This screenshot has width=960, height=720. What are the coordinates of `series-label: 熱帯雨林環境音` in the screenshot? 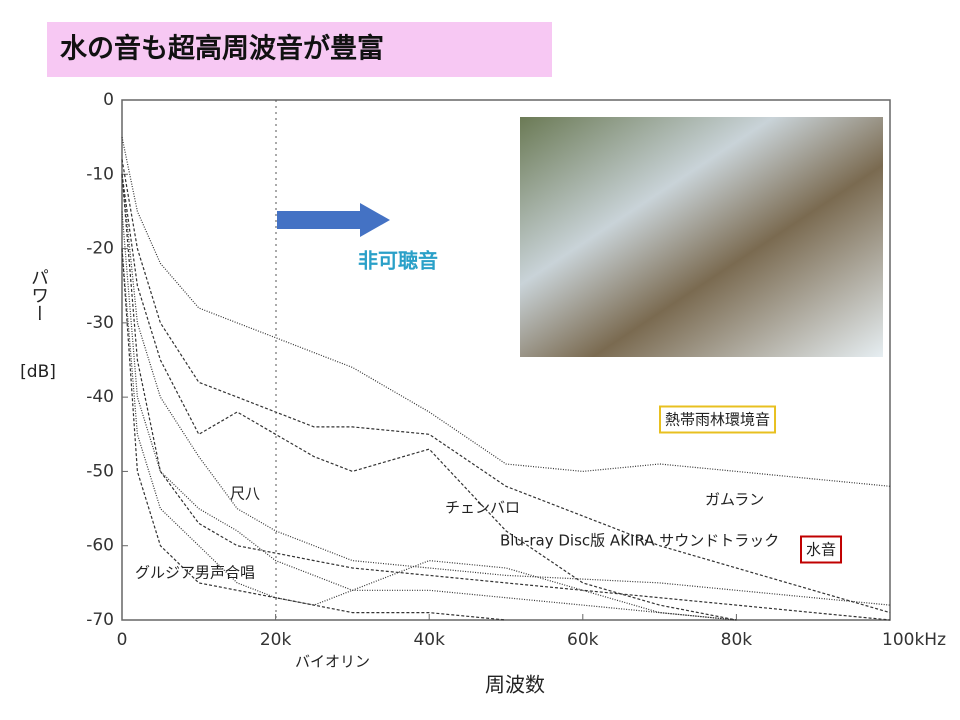 It's located at (717, 420).